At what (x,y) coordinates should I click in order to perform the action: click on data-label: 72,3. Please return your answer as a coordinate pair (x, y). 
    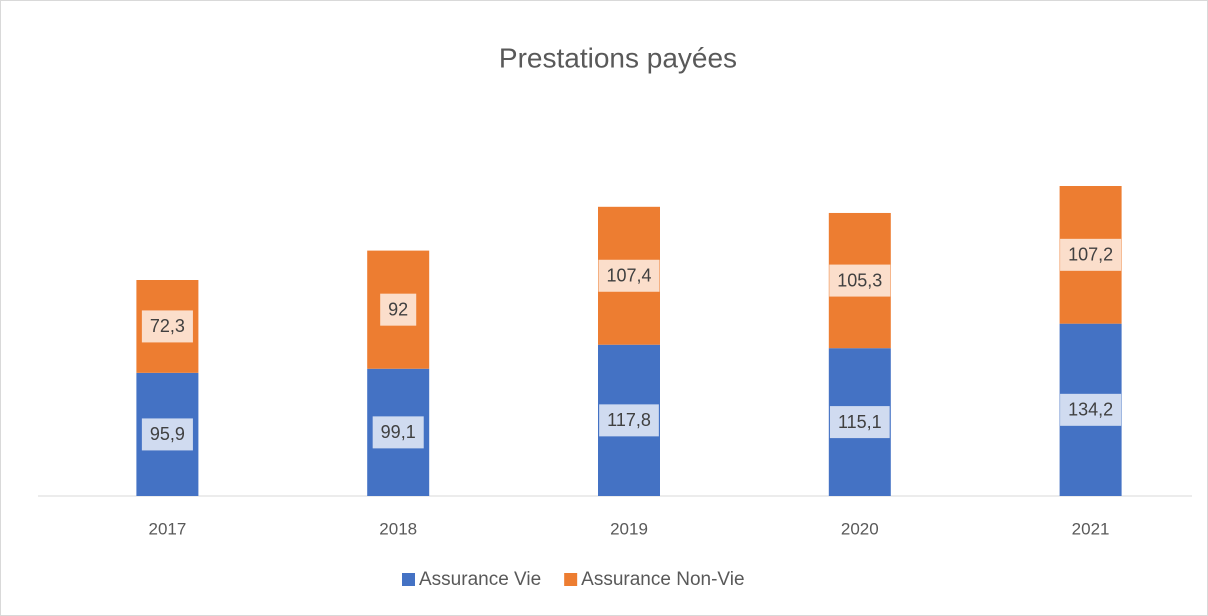
    Looking at the image, I should click on (167, 326).